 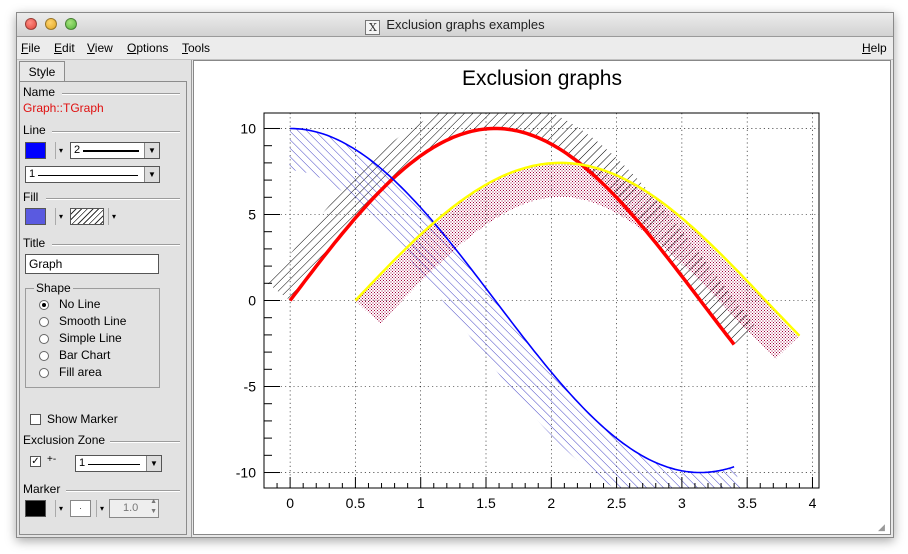 I want to click on resize-grip-icon: ◢, so click(x=881, y=527).